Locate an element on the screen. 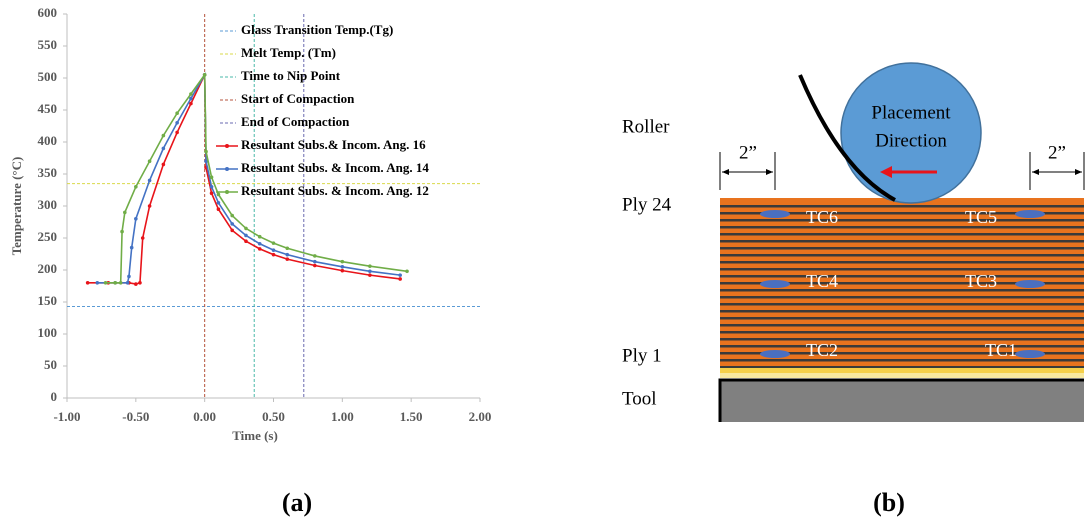 The width and height of the screenshot is (1086, 525). tc-label: TC2 is located at coordinates (822, 350).